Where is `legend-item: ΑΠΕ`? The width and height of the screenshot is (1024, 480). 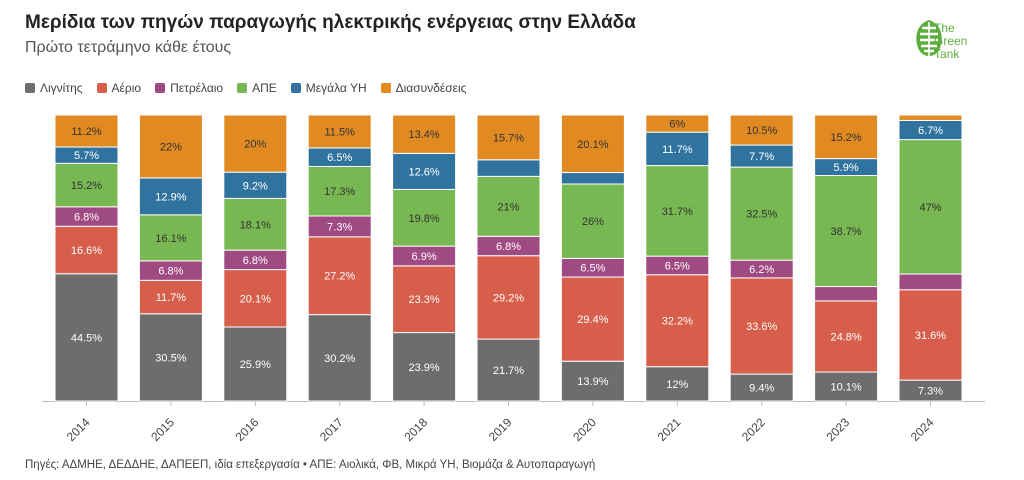 legend-item: ΑΠΕ is located at coordinates (257, 88).